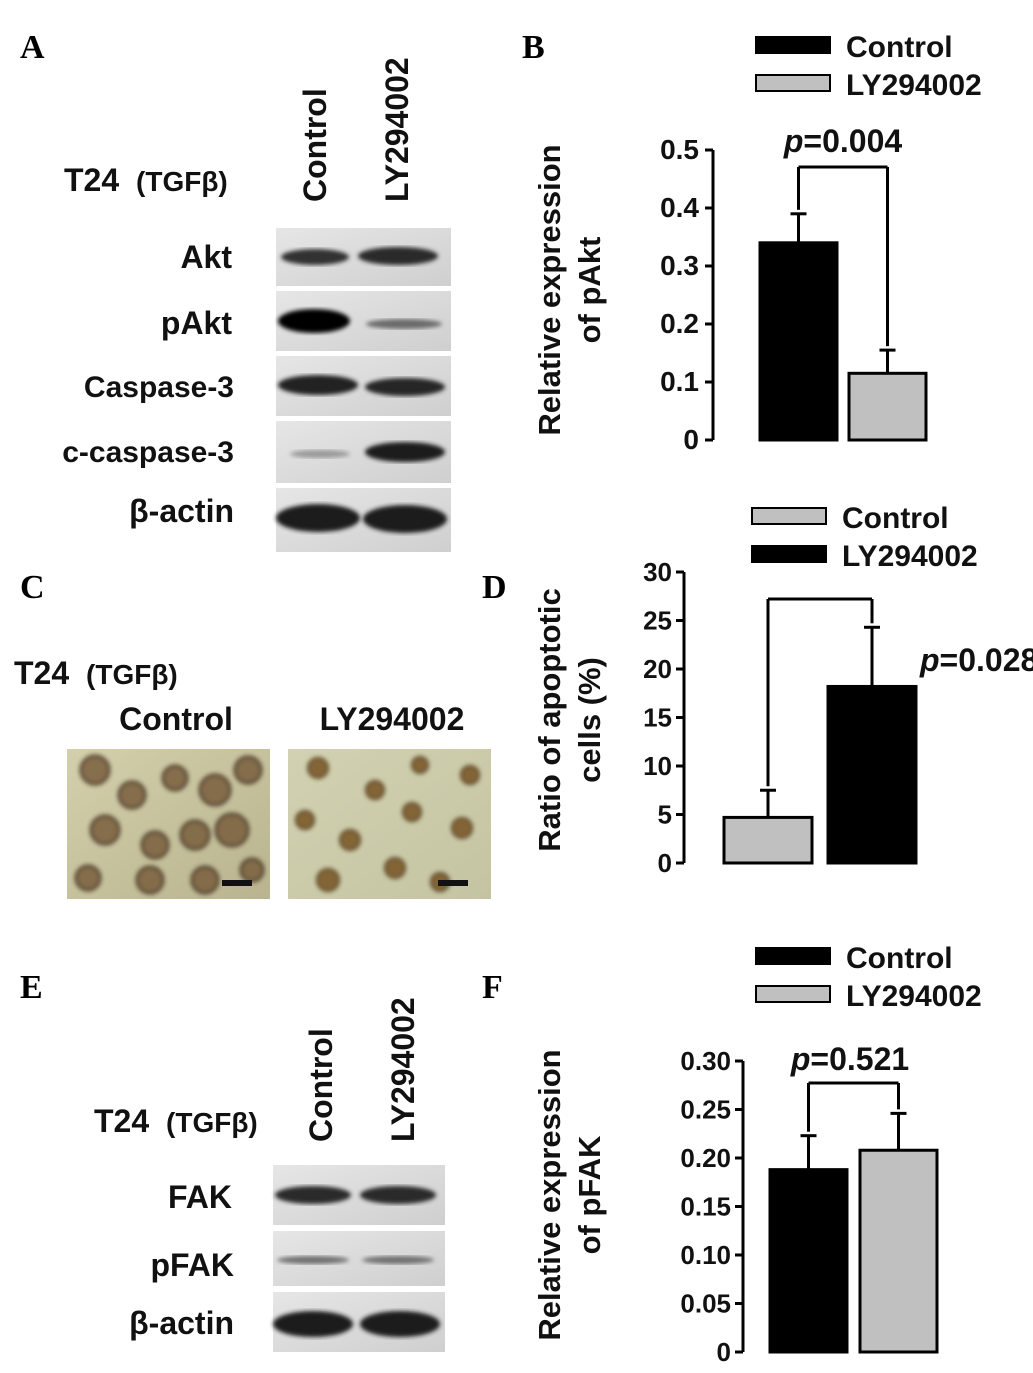 Image resolution: width=1033 pixels, height=1373 pixels. What do you see at coordinates (705, 1061) in the screenshot?
I see `y-tick-label: 0.30` at bounding box center [705, 1061].